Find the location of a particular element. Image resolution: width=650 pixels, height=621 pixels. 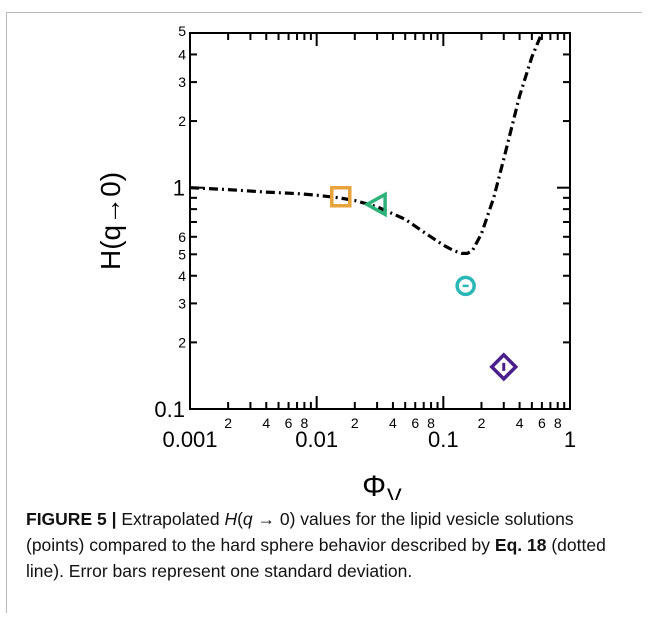

caption-math-h: H is located at coordinates (231, 519).